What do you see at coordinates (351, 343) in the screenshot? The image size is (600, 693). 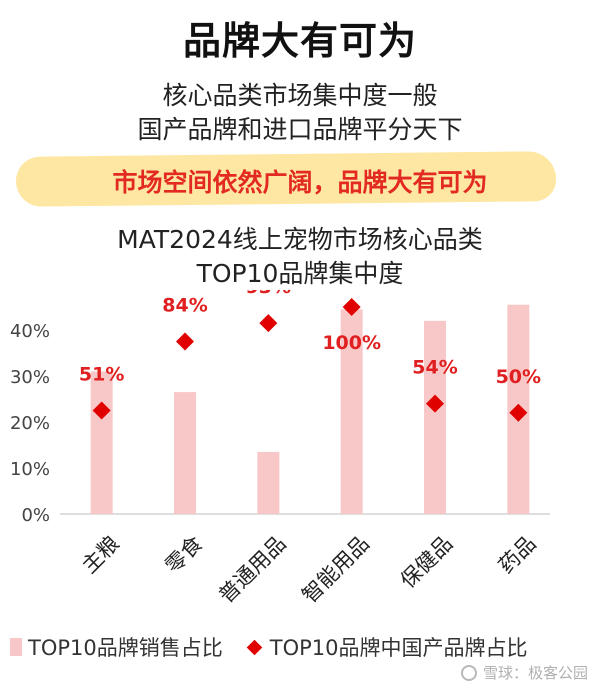 I see `data-label-4: 100%` at bounding box center [351, 343].